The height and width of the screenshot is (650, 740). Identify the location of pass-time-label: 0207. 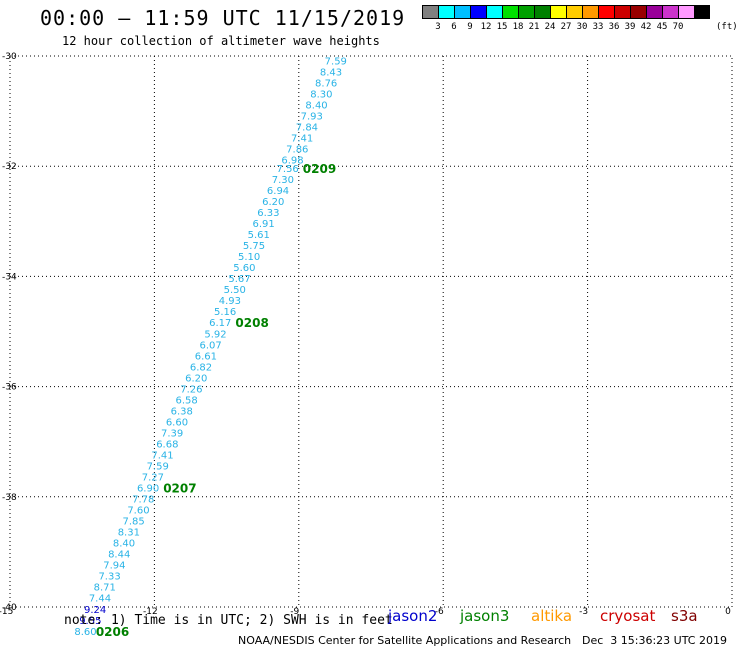
(179, 489).